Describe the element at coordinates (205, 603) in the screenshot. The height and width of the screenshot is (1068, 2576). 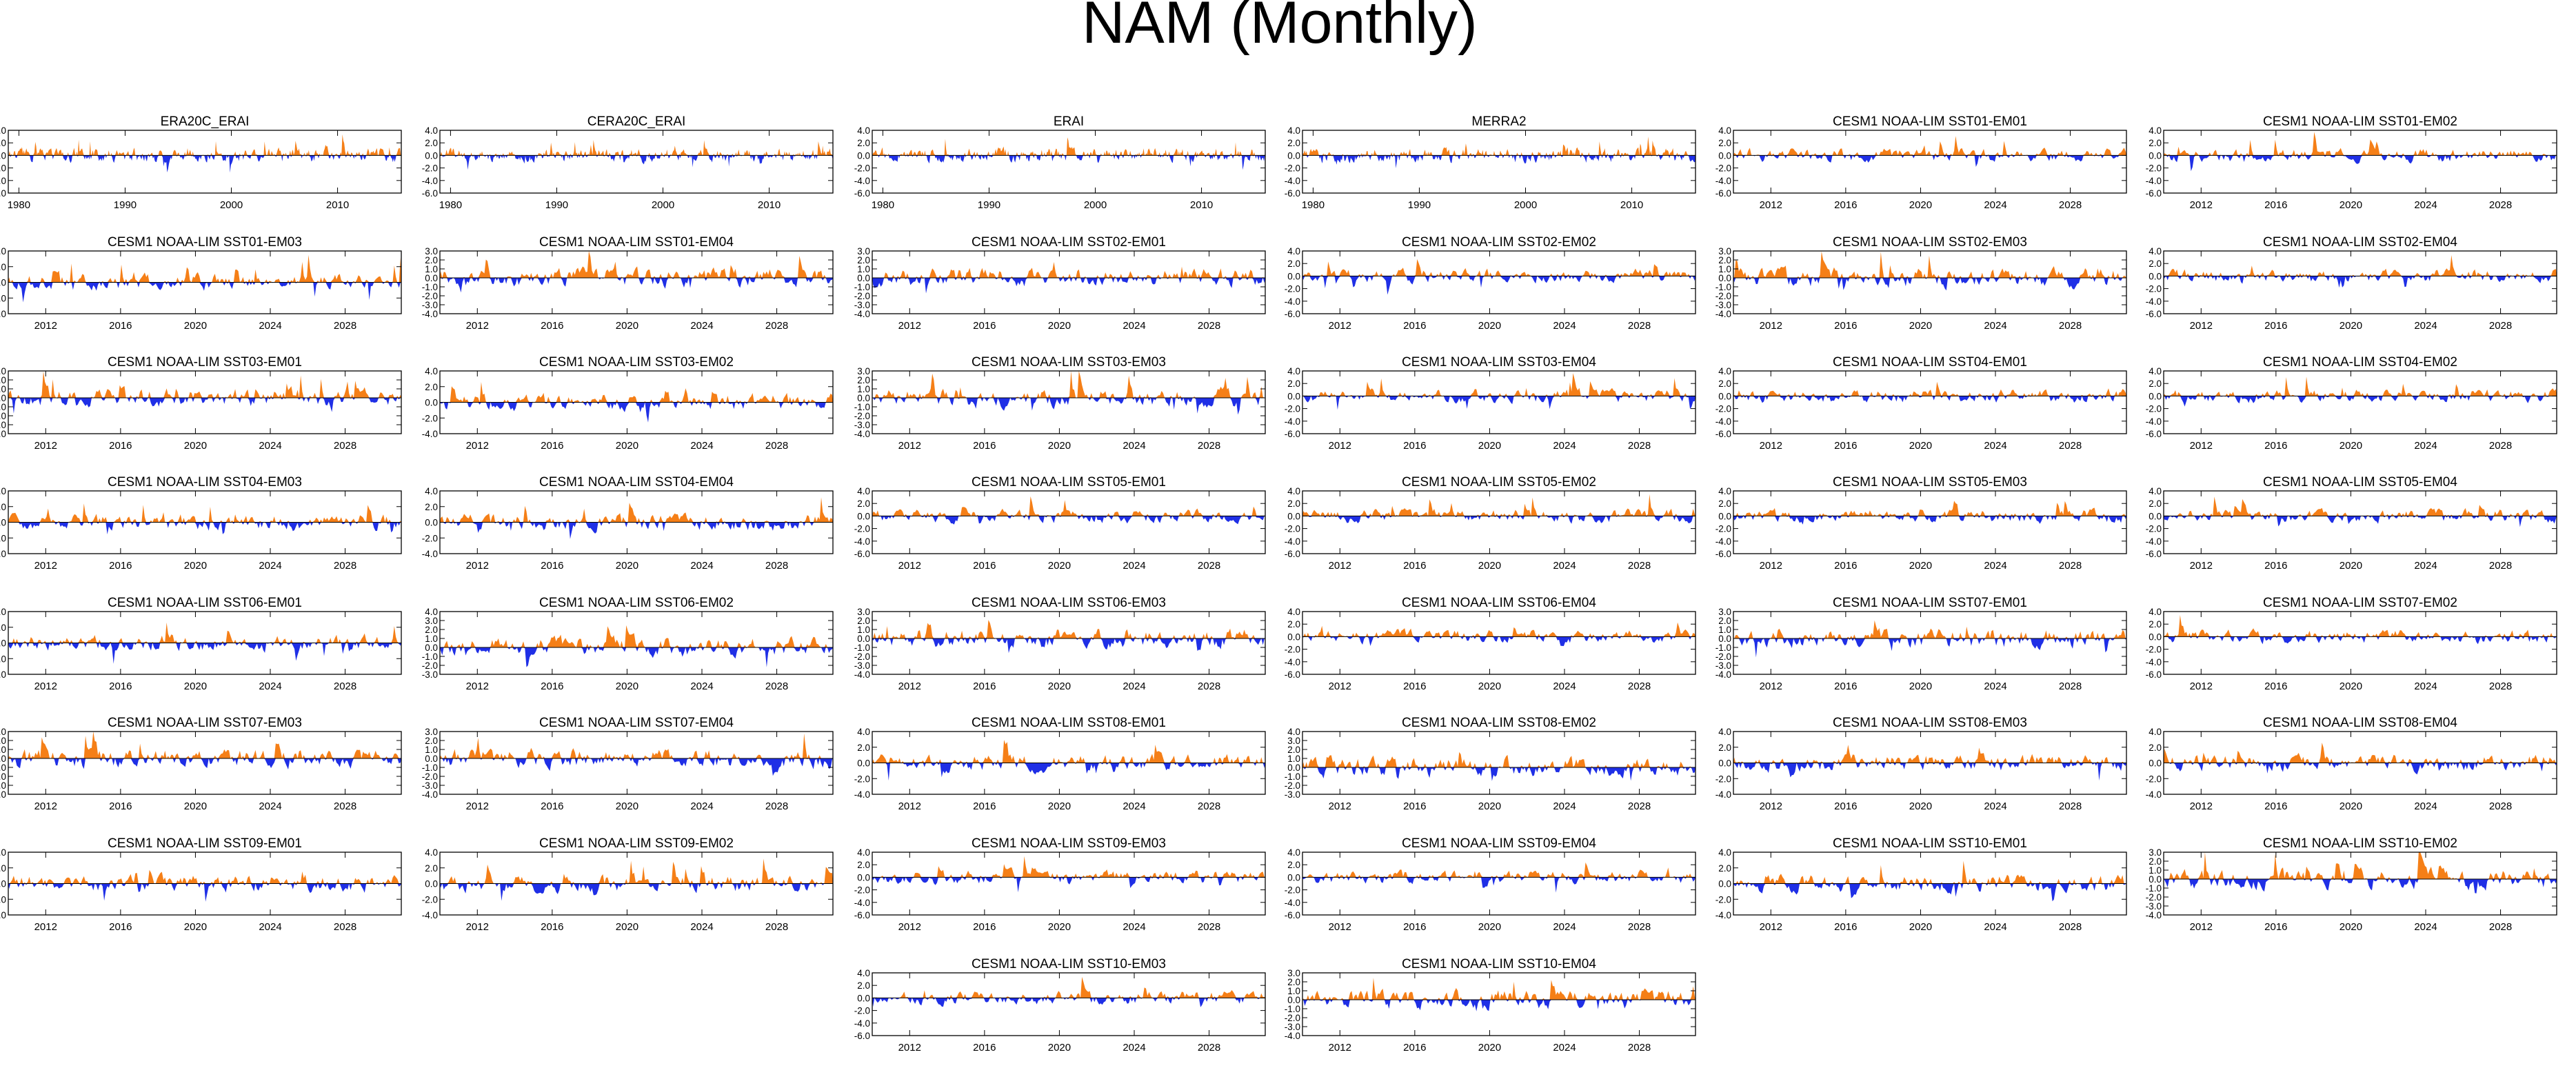
I see `panel-title: CESM1 NOAA-LIM SST06-EM01` at that location.